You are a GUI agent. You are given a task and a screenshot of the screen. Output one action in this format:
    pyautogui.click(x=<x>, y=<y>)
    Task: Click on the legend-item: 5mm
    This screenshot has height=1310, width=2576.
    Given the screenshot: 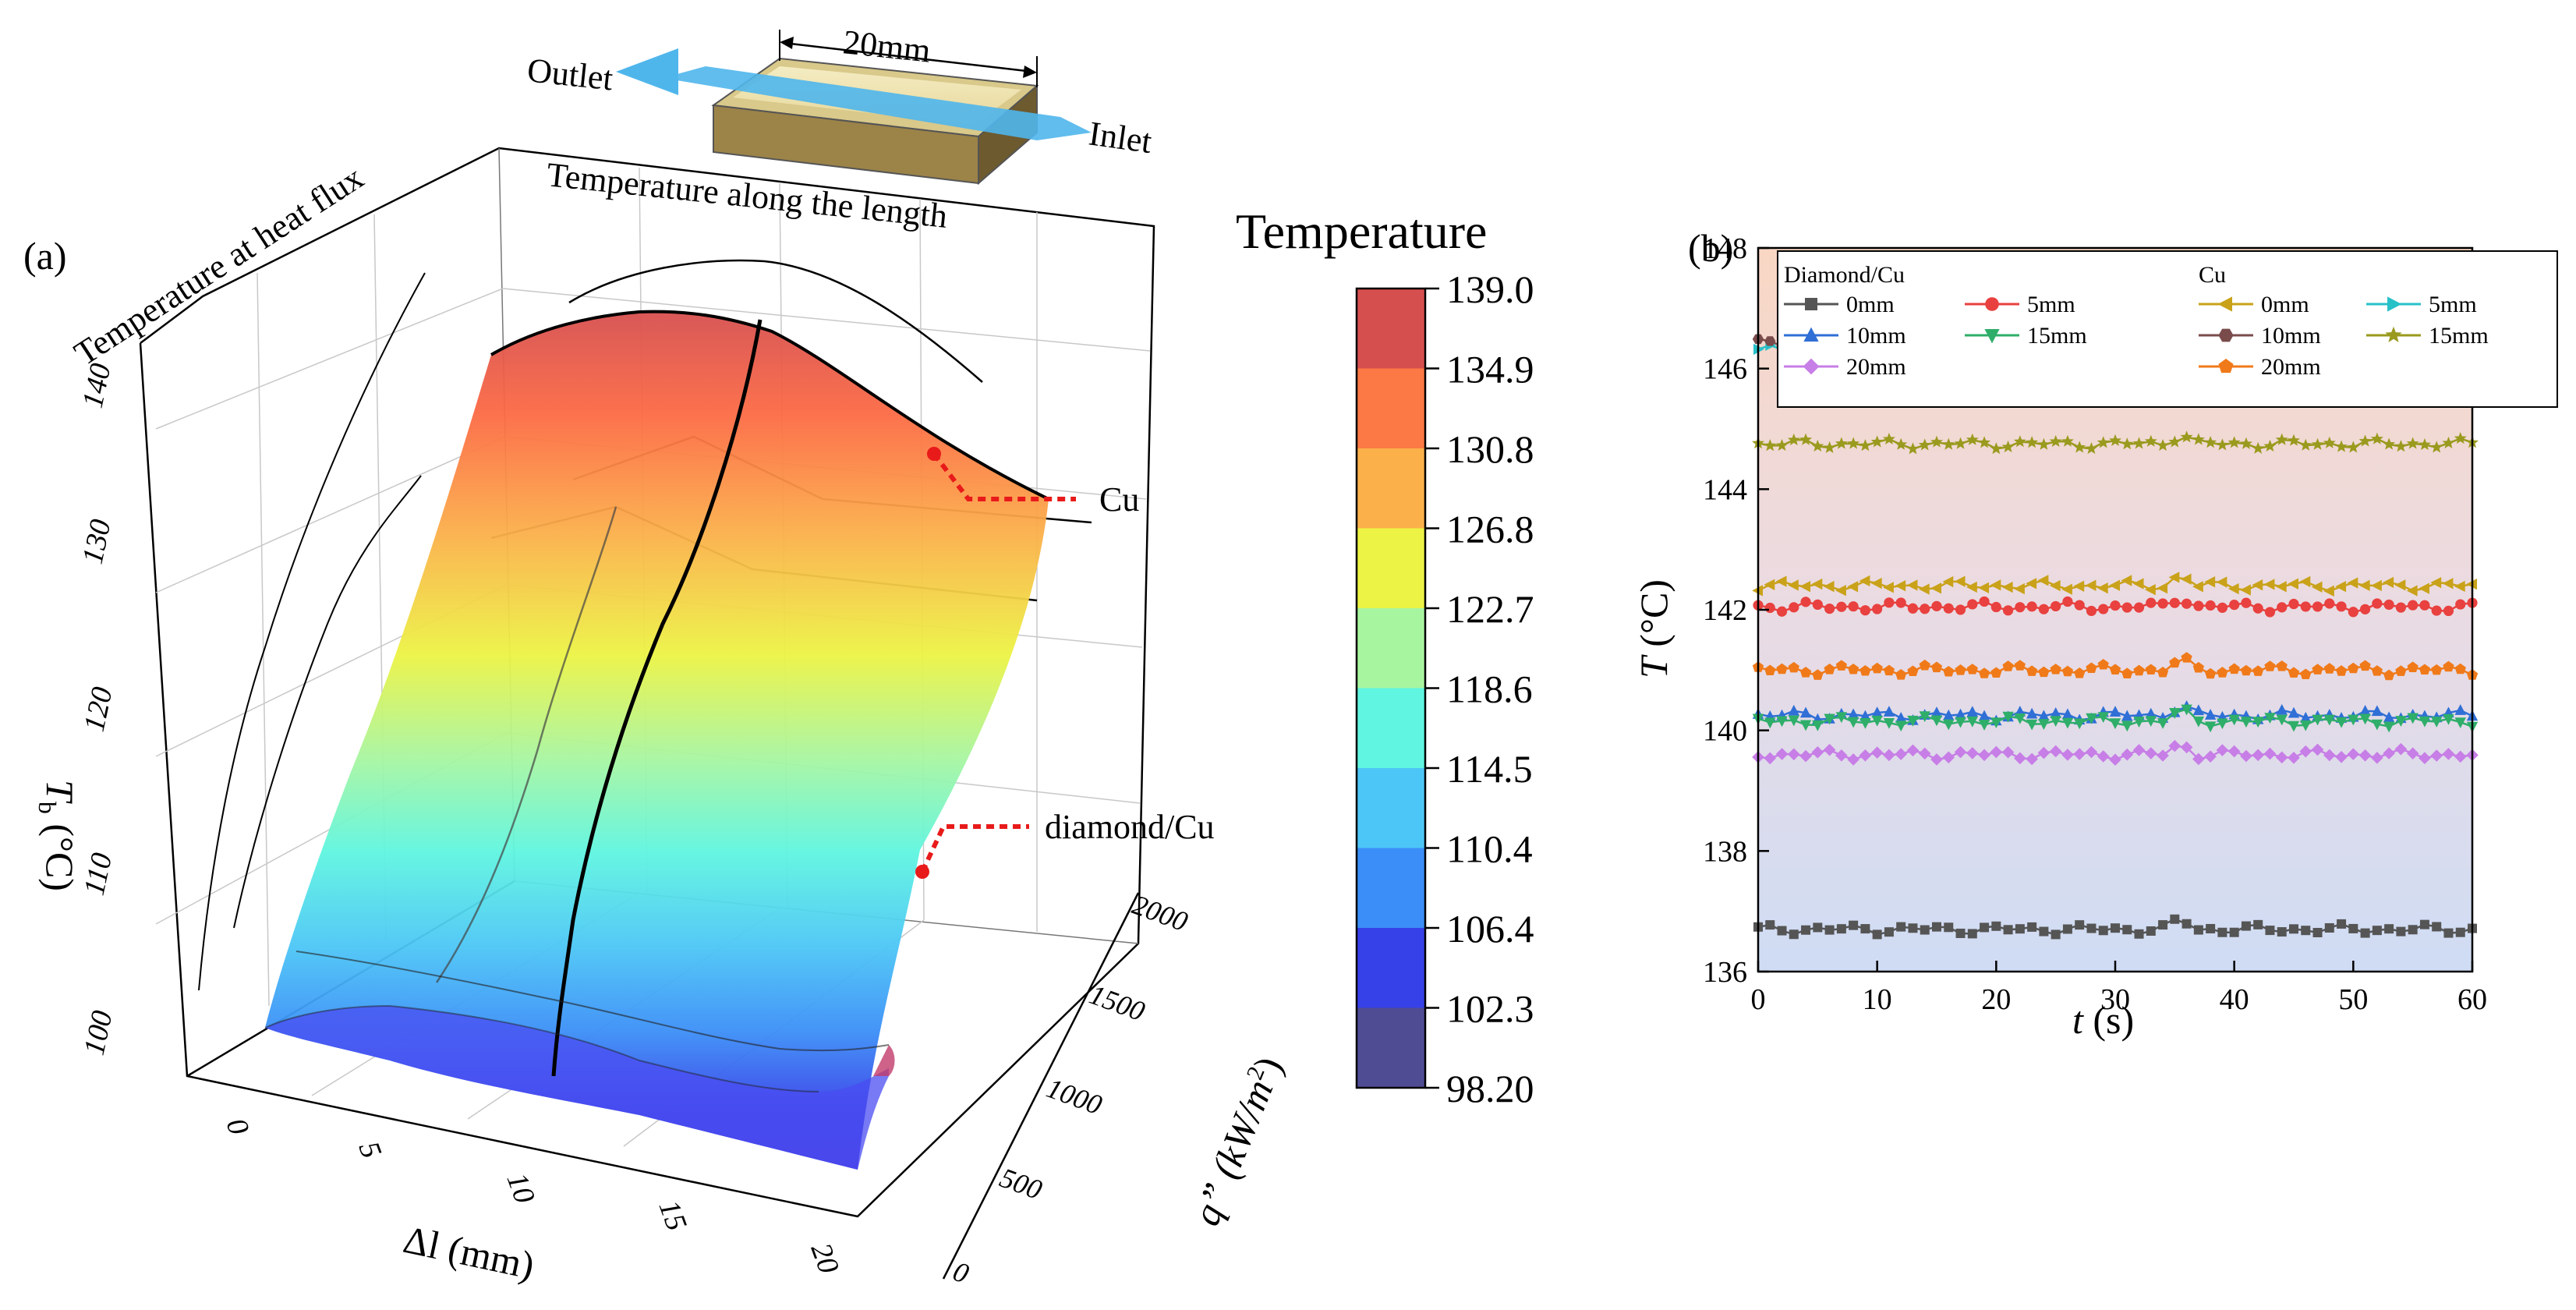 What is the action you would take?
    pyautogui.click(x=2020, y=304)
    